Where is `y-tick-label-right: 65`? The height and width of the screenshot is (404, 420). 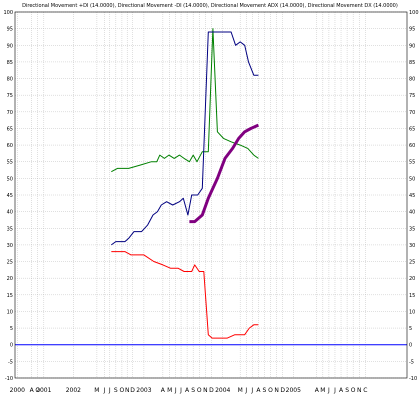 y-tick-label-right: 65 is located at coordinates (412, 129).